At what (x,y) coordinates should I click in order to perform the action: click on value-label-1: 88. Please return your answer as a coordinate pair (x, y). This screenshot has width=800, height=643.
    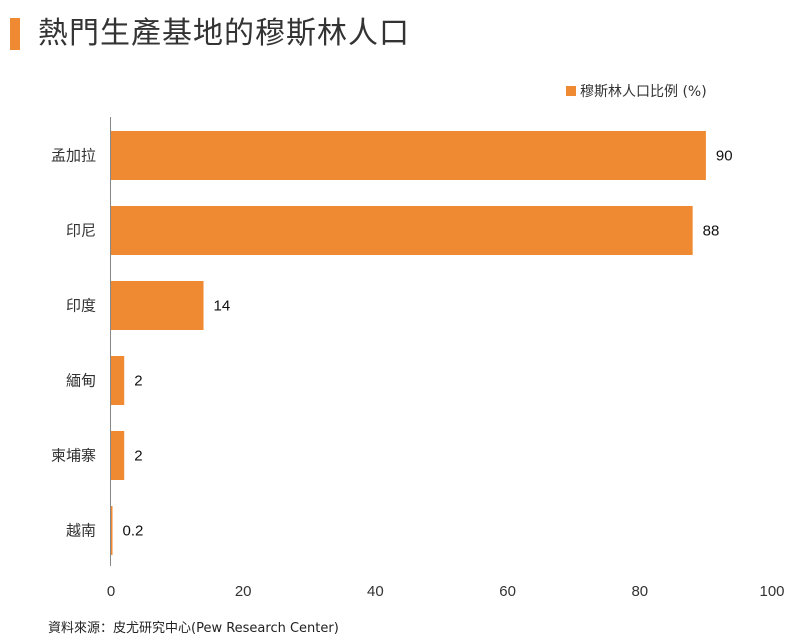
    Looking at the image, I should click on (711, 231).